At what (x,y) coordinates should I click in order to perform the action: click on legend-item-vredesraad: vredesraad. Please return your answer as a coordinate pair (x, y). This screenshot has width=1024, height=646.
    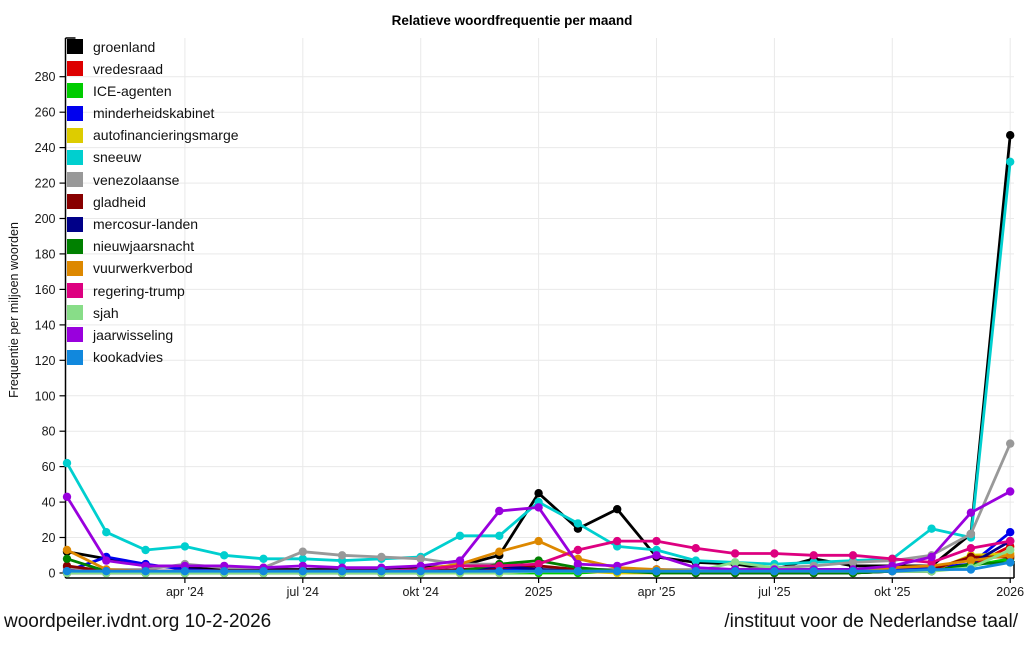
    Looking at the image, I should click on (153, 68).